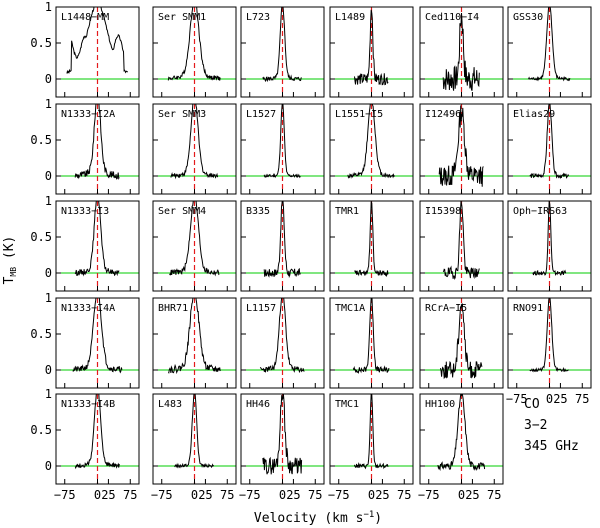 Image resolution: width=600 pixels, height=528 pixels. What do you see at coordinates (88, 114) in the screenshot?
I see `panel-label: N1333−I2A` at bounding box center [88, 114].